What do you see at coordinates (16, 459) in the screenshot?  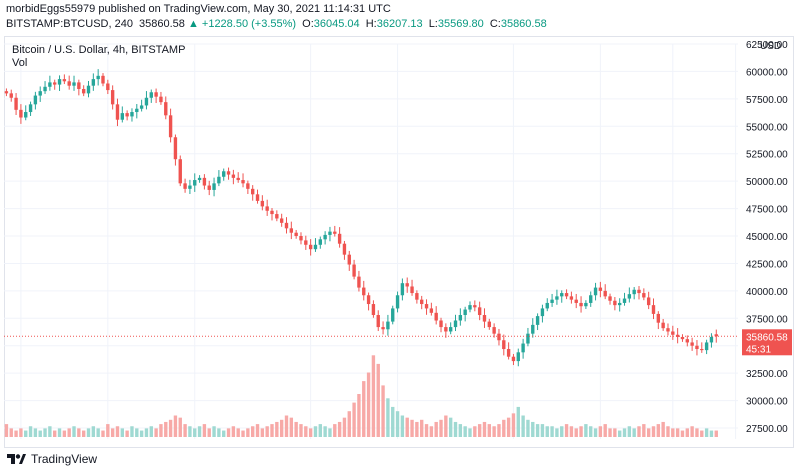 I see `tradingview-icon` at bounding box center [16, 459].